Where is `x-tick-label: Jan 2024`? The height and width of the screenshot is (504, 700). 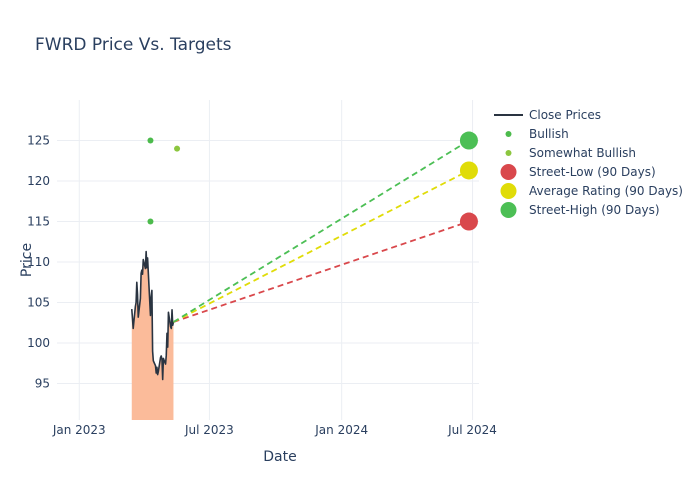
x-tick-label: Jan 2024 is located at coordinates (341, 430).